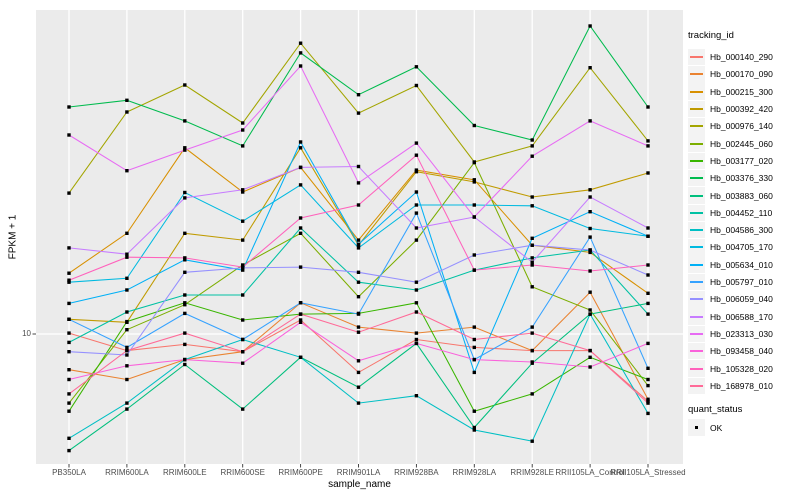  I want to click on legend-item-Hb_105328_020: Hb_105328_020, so click(730, 368).